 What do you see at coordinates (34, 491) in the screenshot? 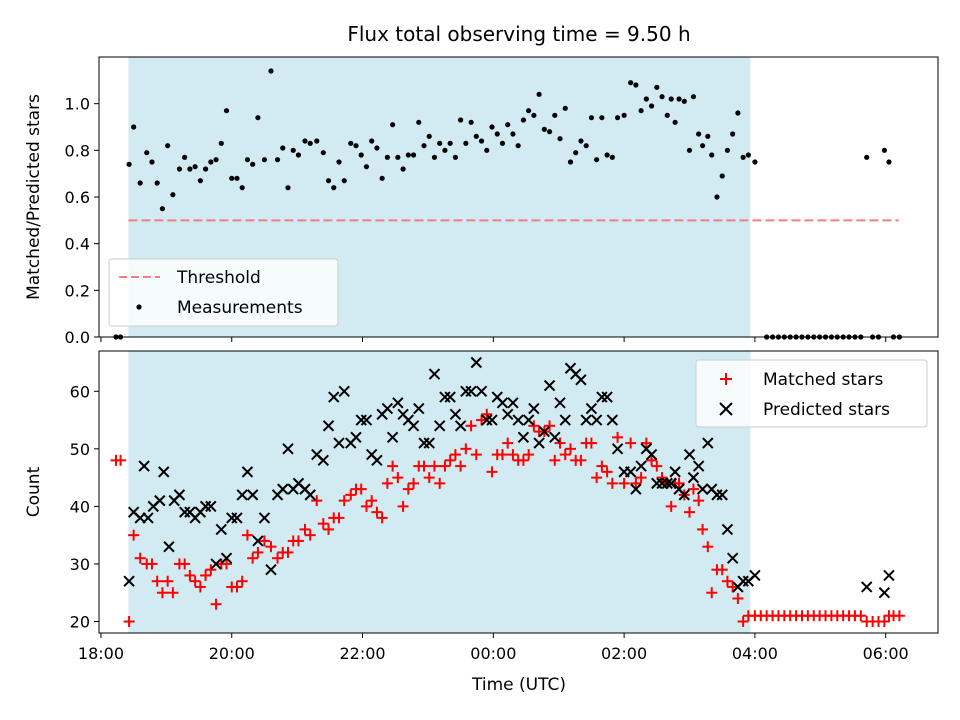
I see `count-y-axis-label: Count` at bounding box center [34, 491].